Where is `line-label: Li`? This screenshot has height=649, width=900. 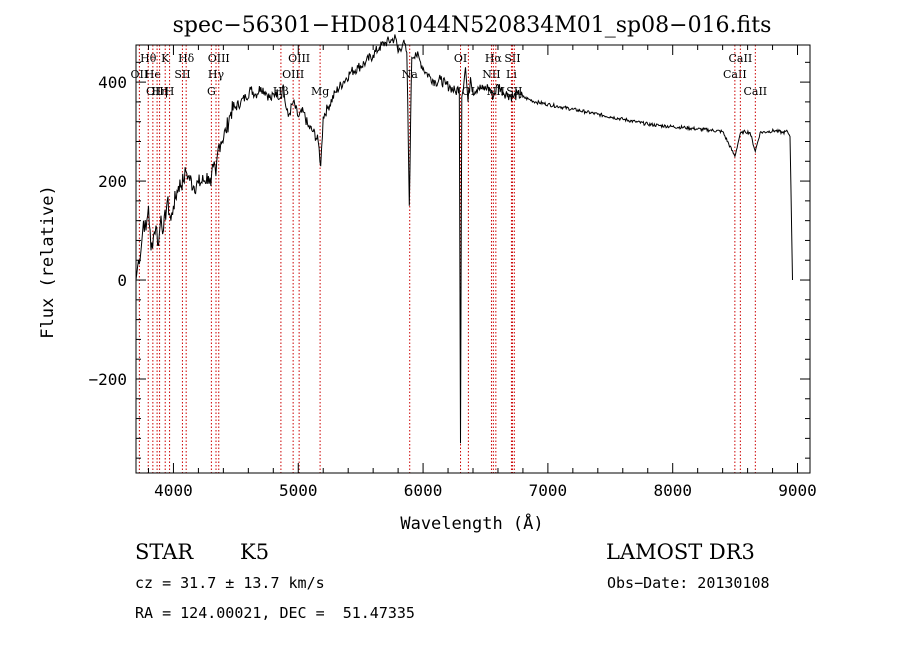
line-label: Li is located at coordinates (511, 74).